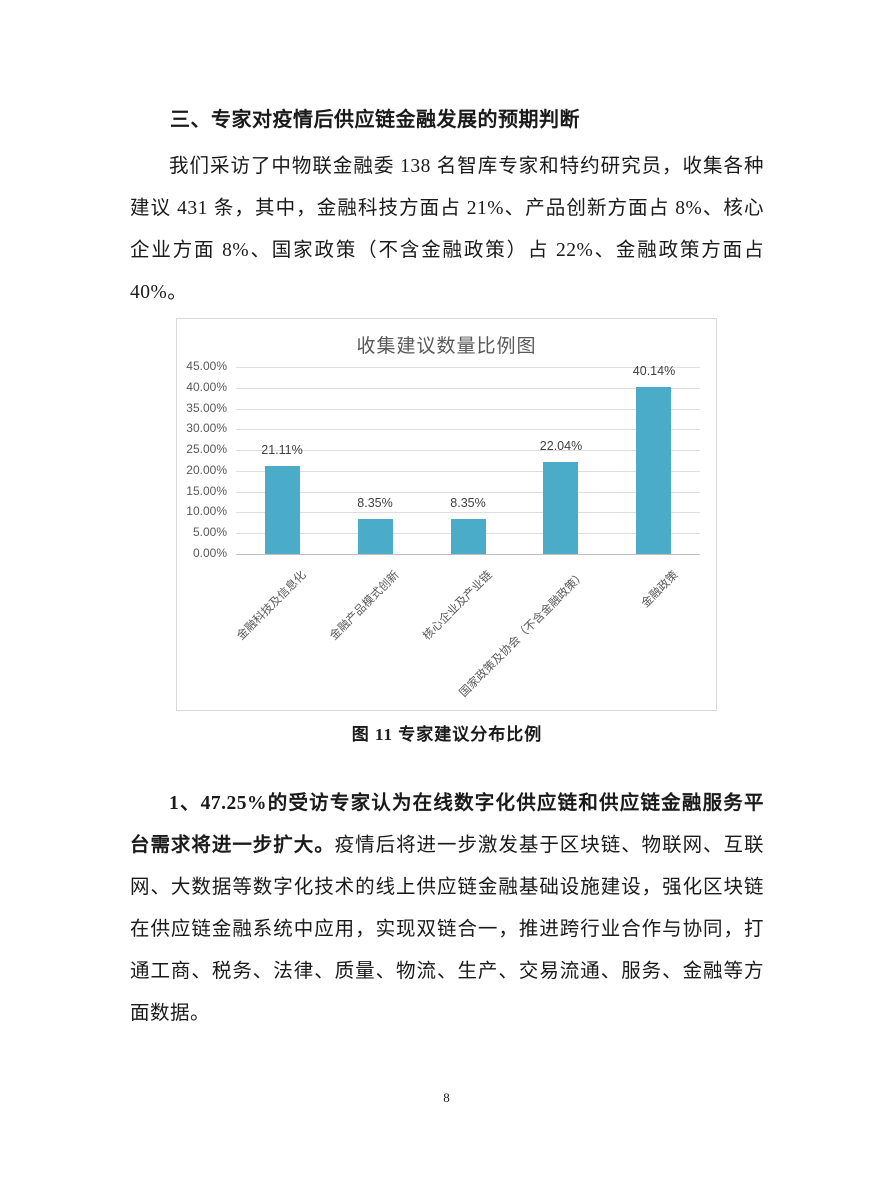 This screenshot has width=893, height=1181. What do you see at coordinates (446, 346) in the screenshot?
I see `chart-title: 收集建议数量比例图` at bounding box center [446, 346].